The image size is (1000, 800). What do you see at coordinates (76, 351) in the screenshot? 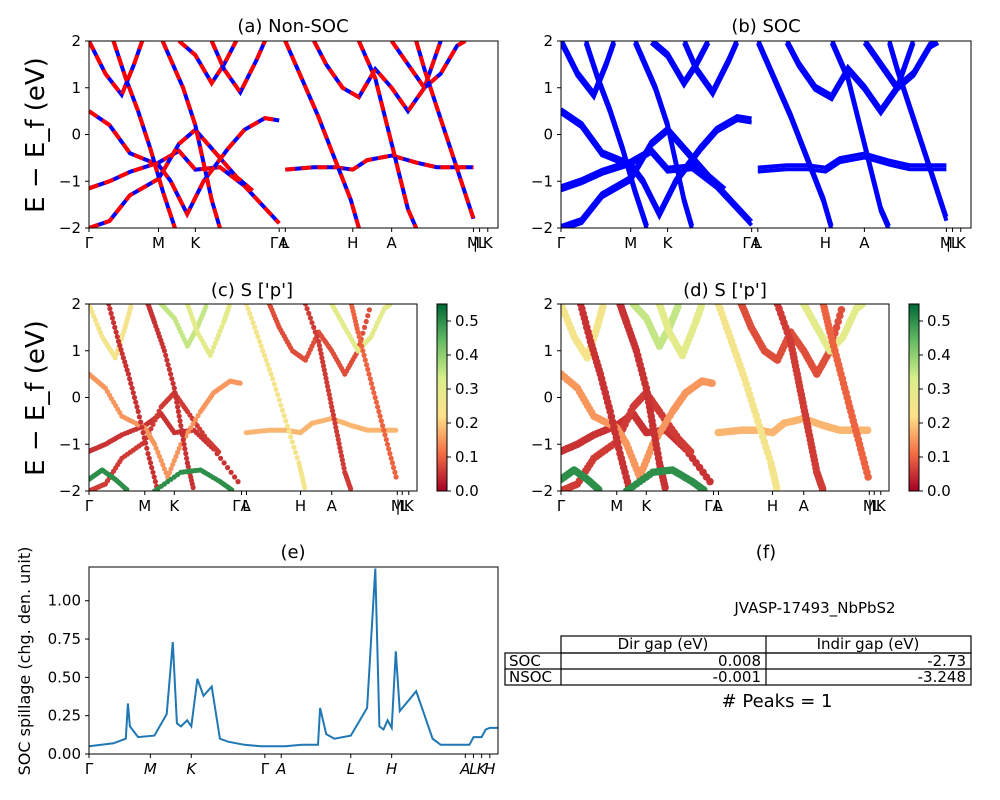
I see `panel-c-ytick-label: 1` at bounding box center [76, 351].